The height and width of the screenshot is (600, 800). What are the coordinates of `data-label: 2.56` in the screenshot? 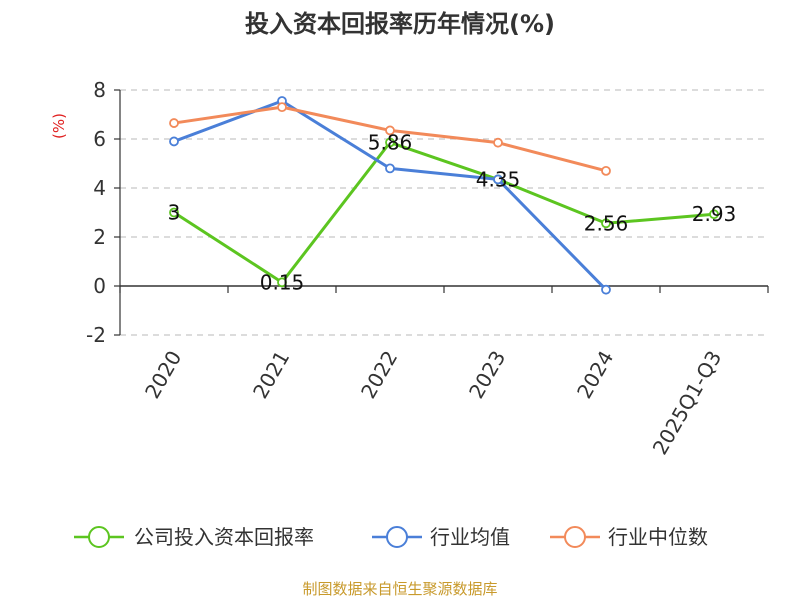 It's located at (606, 223).